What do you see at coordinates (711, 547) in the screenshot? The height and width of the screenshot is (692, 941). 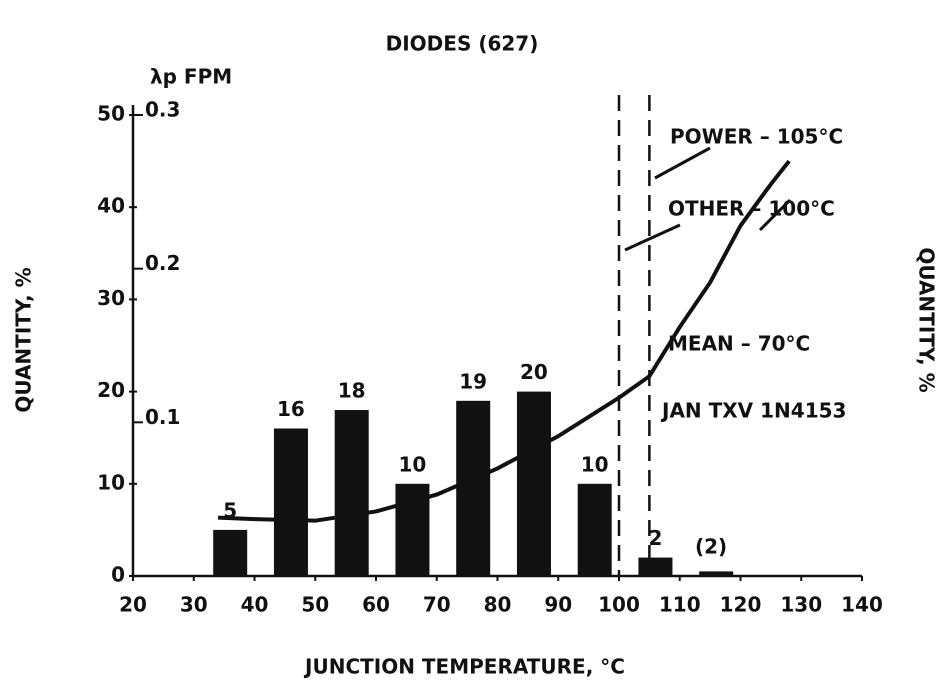 I see `annotation: (2)` at bounding box center [711, 547].